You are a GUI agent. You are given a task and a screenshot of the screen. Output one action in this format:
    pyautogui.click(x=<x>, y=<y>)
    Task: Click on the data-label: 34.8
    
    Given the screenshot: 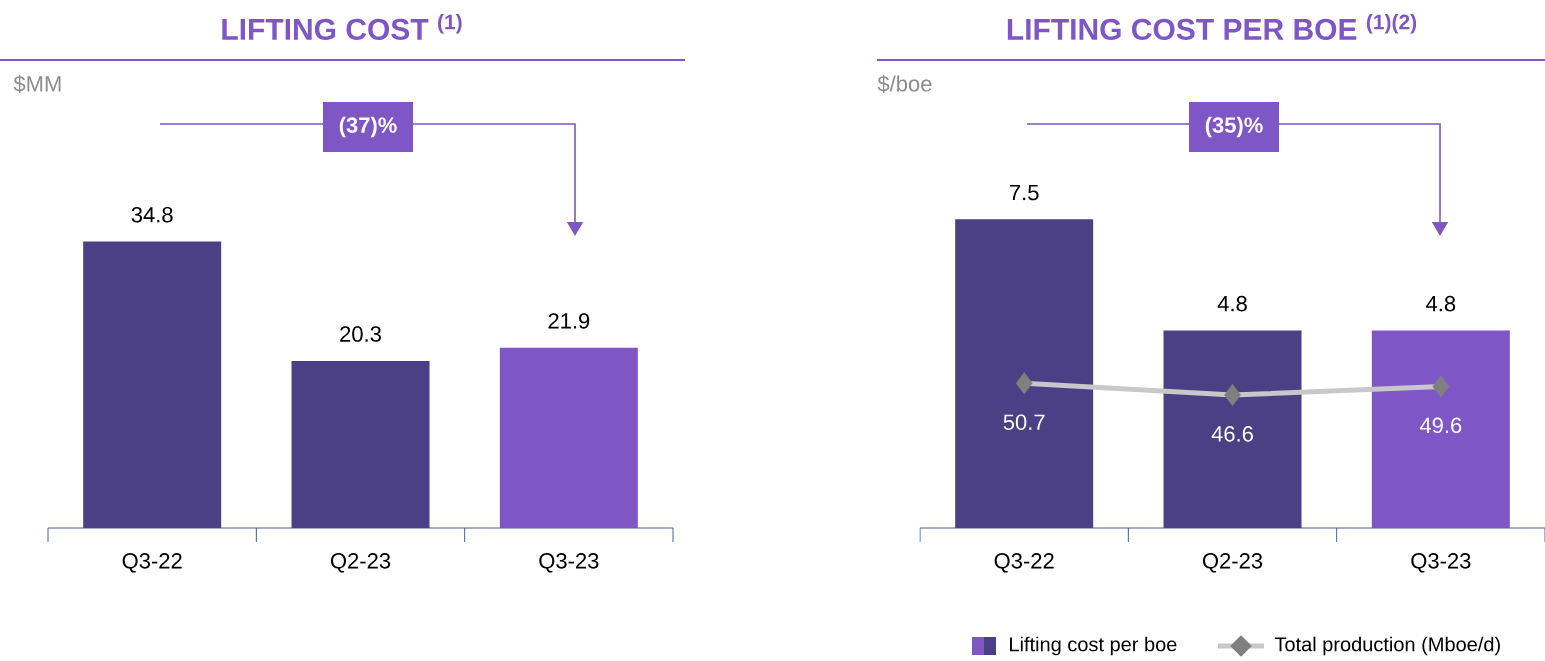 What is the action you would take?
    pyautogui.click(x=152, y=214)
    